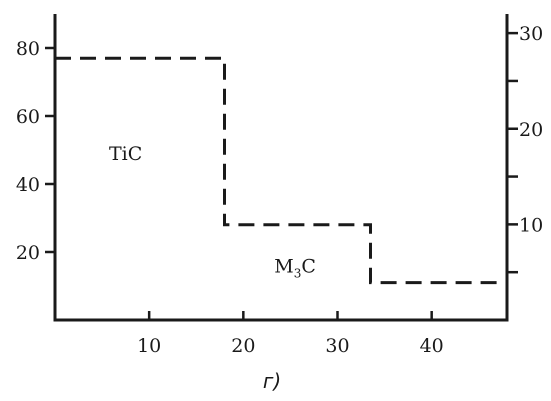 The width and height of the screenshot is (551, 401). Describe the element at coordinates (531, 130) in the screenshot. I see `y-right-tick-label: 20` at that location.